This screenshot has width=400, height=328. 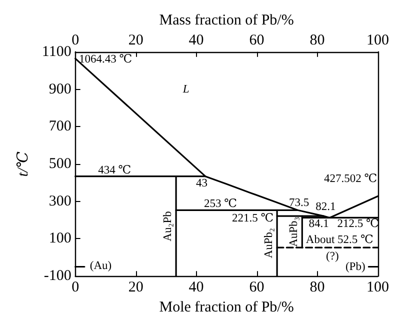 I want to click on y-tick-label: -100, so click(x=58, y=276).